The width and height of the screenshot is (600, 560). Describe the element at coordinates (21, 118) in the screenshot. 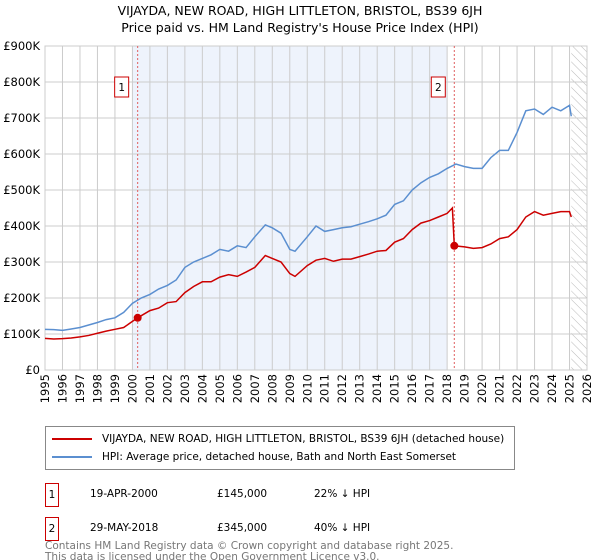

I see `y-tick-label: £700K` at that location.